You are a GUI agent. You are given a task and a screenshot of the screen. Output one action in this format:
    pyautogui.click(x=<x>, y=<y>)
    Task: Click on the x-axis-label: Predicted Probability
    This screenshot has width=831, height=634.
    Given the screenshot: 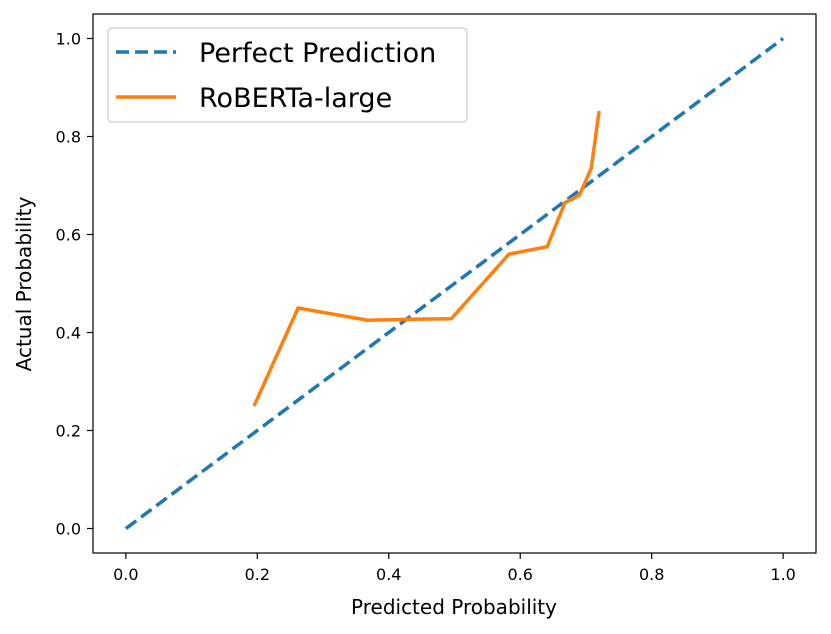 What is the action you would take?
    pyautogui.click(x=454, y=607)
    